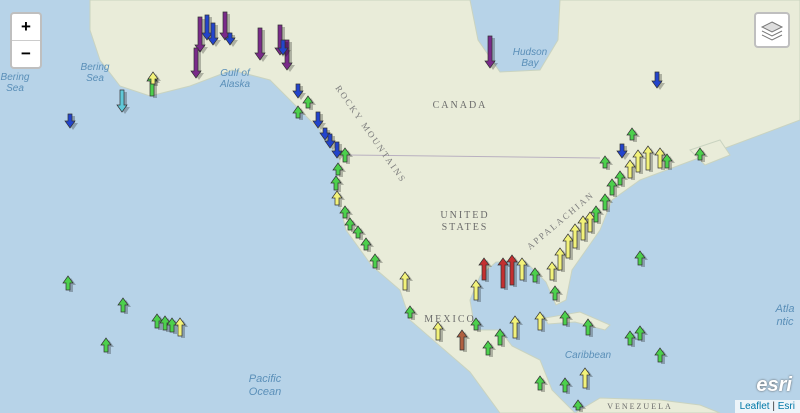 The height and width of the screenshot is (413, 800). Describe the element at coordinates (786, 406) in the screenshot. I see `esri-link: Esri` at that location.